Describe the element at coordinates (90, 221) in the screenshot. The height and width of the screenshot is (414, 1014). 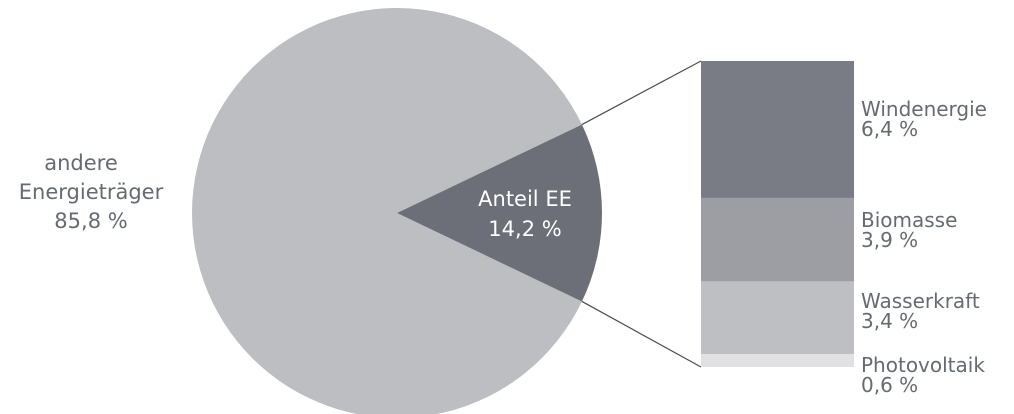
I see `slice-value-other: 85,8 %` at that location.